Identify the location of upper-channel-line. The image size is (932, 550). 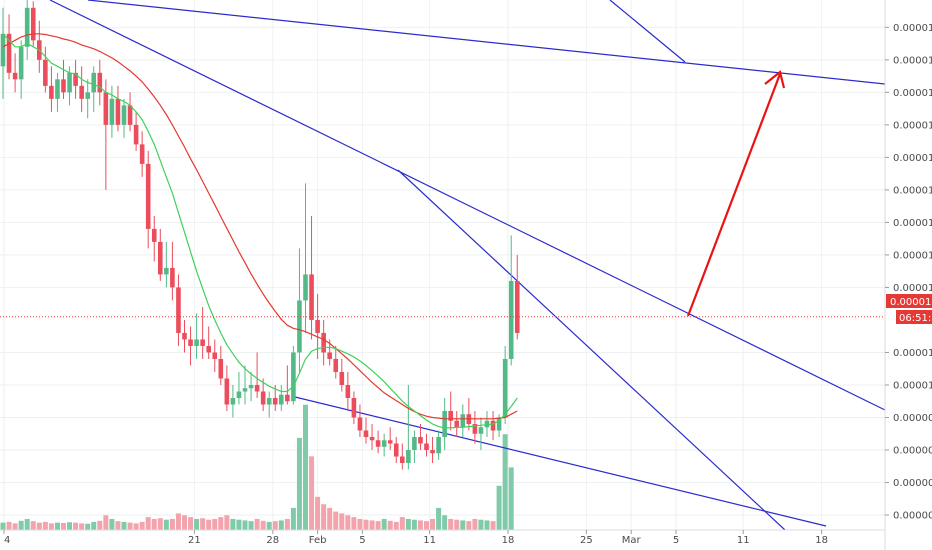
(486, 42).